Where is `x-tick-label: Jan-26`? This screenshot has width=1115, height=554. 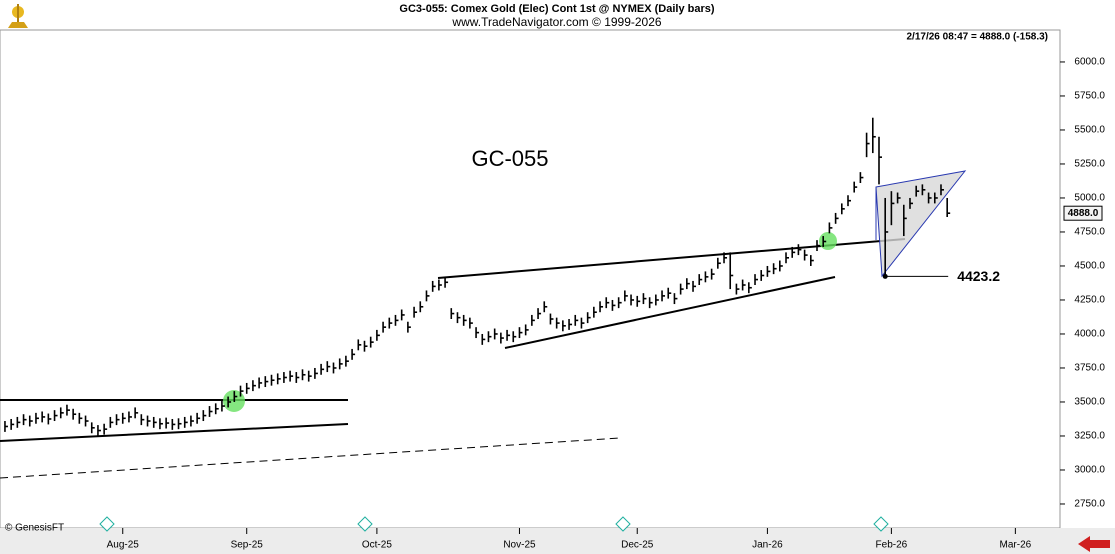
x-tick-label: Jan-26 is located at coordinates (767, 545).